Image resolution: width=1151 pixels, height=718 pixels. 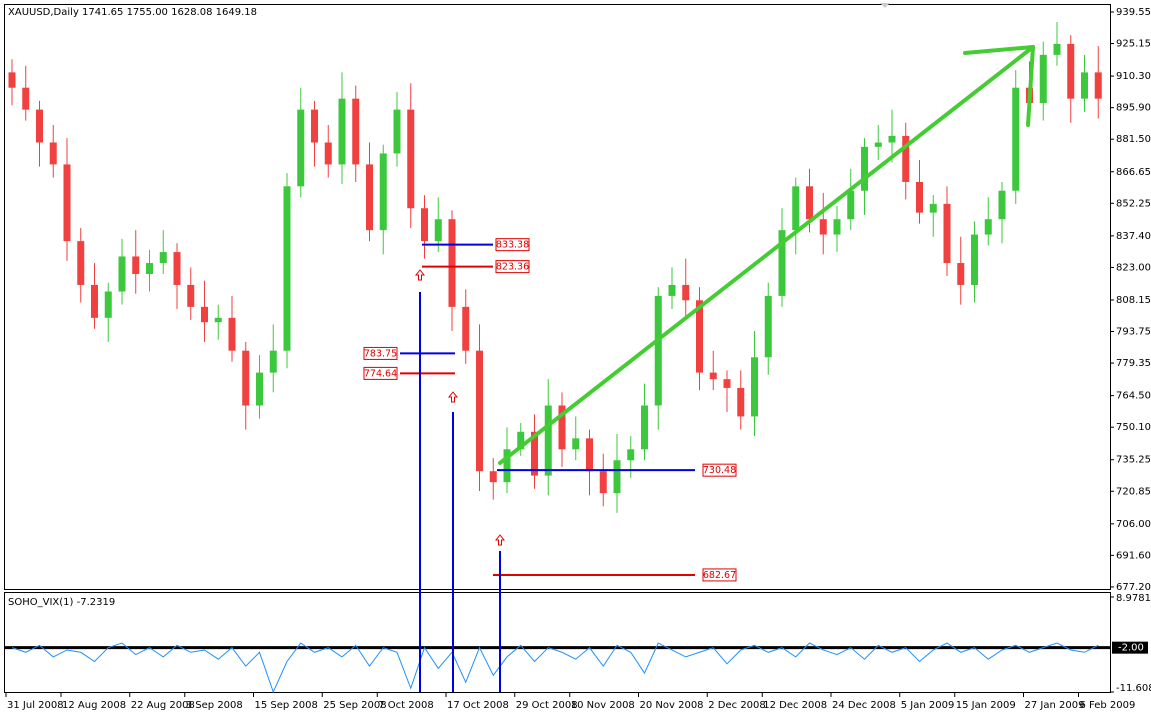 I want to click on level-label: 783.75, so click(x=380, y=353).